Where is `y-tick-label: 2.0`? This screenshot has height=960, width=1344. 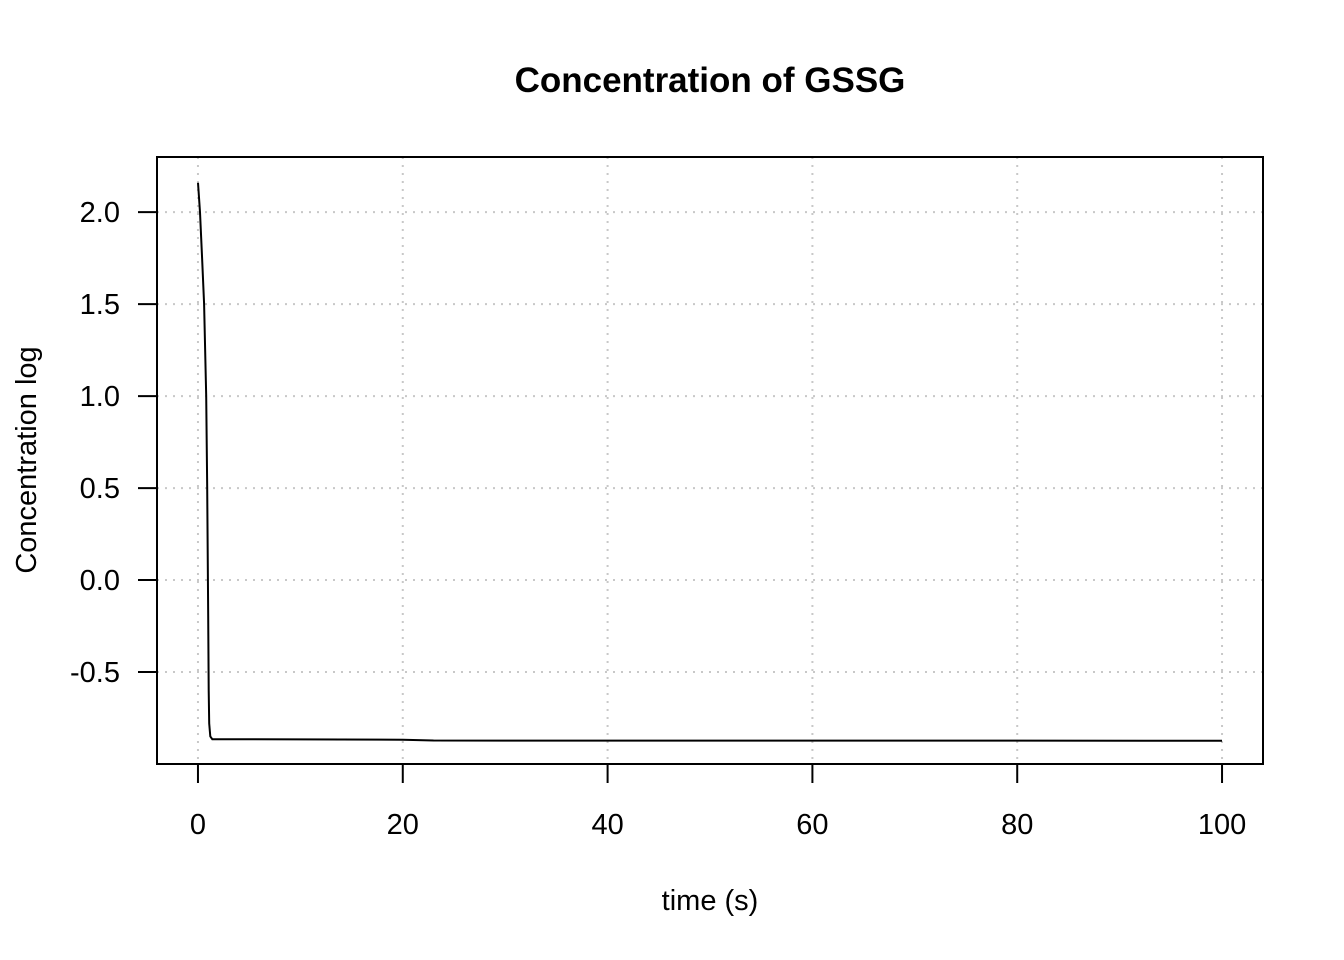 y-tick-label: 2.0 is located at coordinates (100, 213).